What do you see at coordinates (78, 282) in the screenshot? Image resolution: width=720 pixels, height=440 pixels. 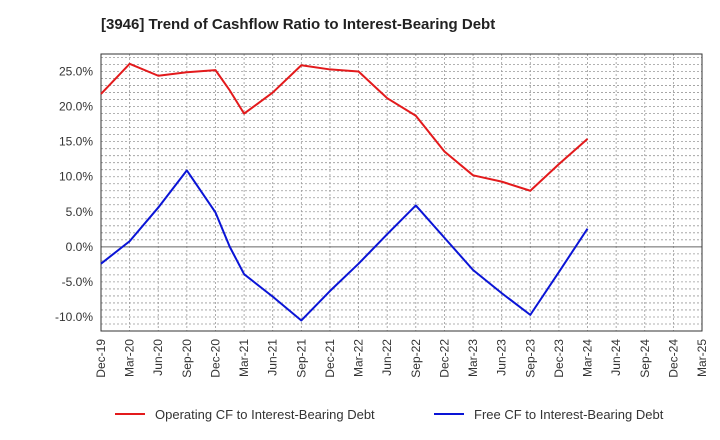 I see `y-tick-label: -5.0%` at bounding box center [78, 282].